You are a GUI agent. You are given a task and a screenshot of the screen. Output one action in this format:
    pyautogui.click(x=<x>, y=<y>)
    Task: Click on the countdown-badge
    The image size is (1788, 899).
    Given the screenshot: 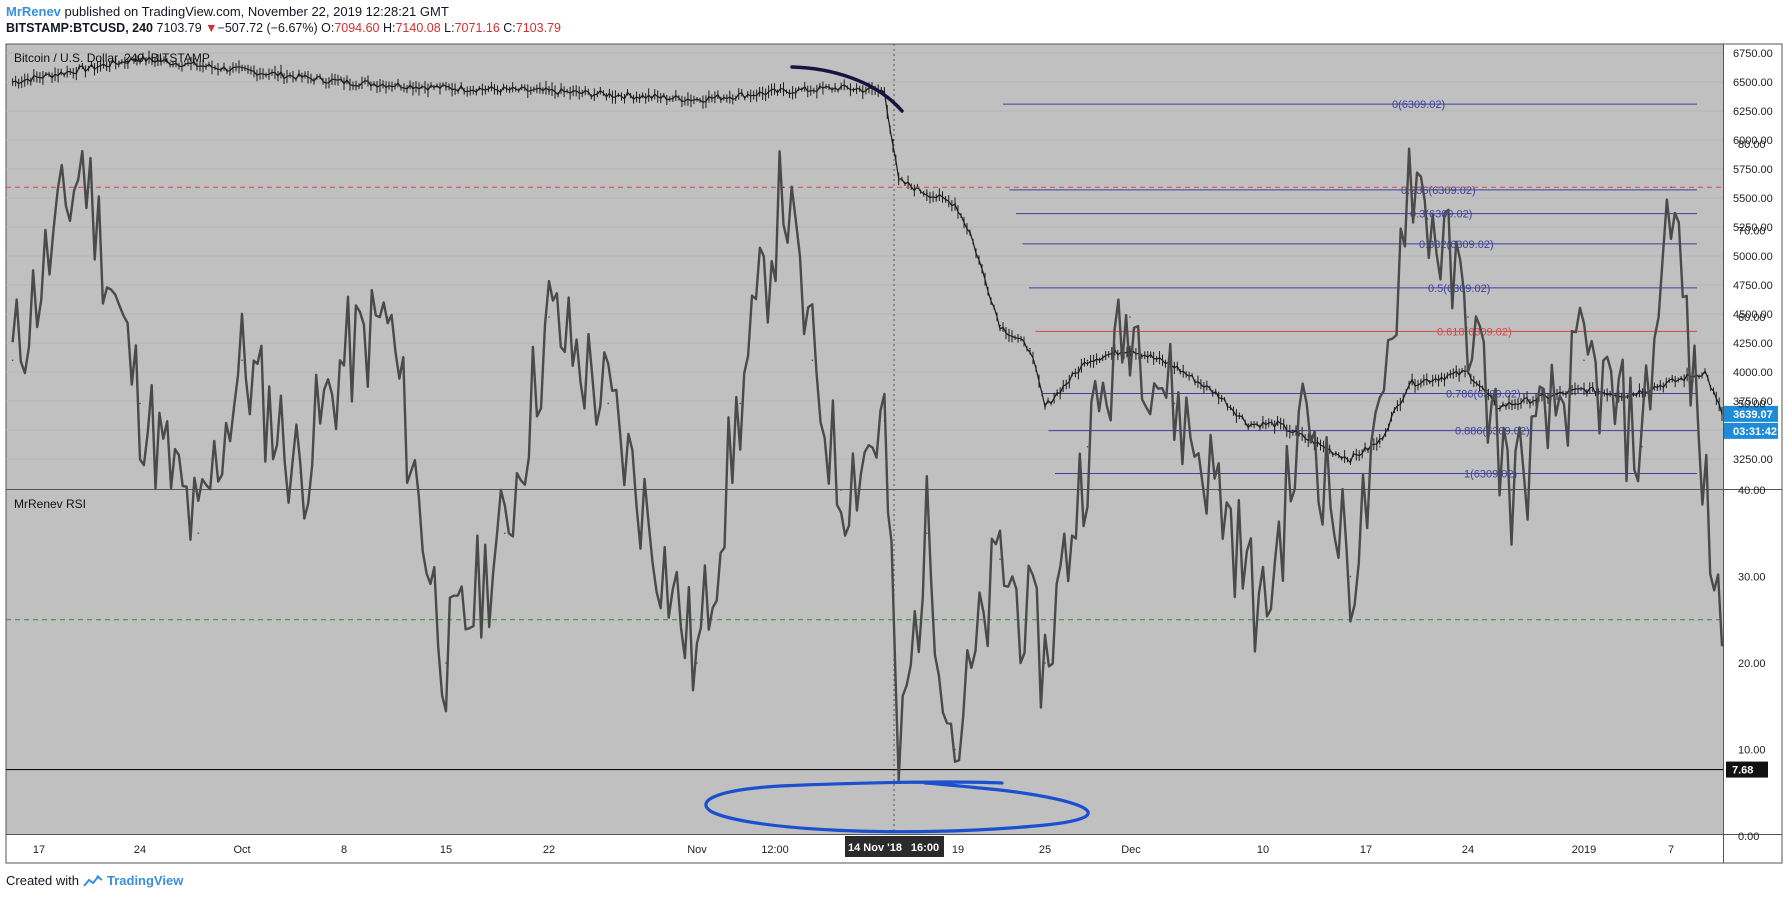 What is the action you would take?
    pyautogui.click(x=1751, y=430)
    